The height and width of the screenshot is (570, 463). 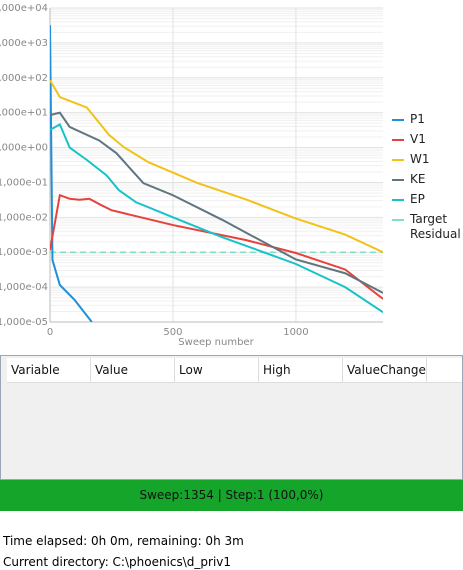 What do you see at coordinates (435, 226) in the screenshot?
I see `legend-label: Target Residual` at bounding box center [435, 226].